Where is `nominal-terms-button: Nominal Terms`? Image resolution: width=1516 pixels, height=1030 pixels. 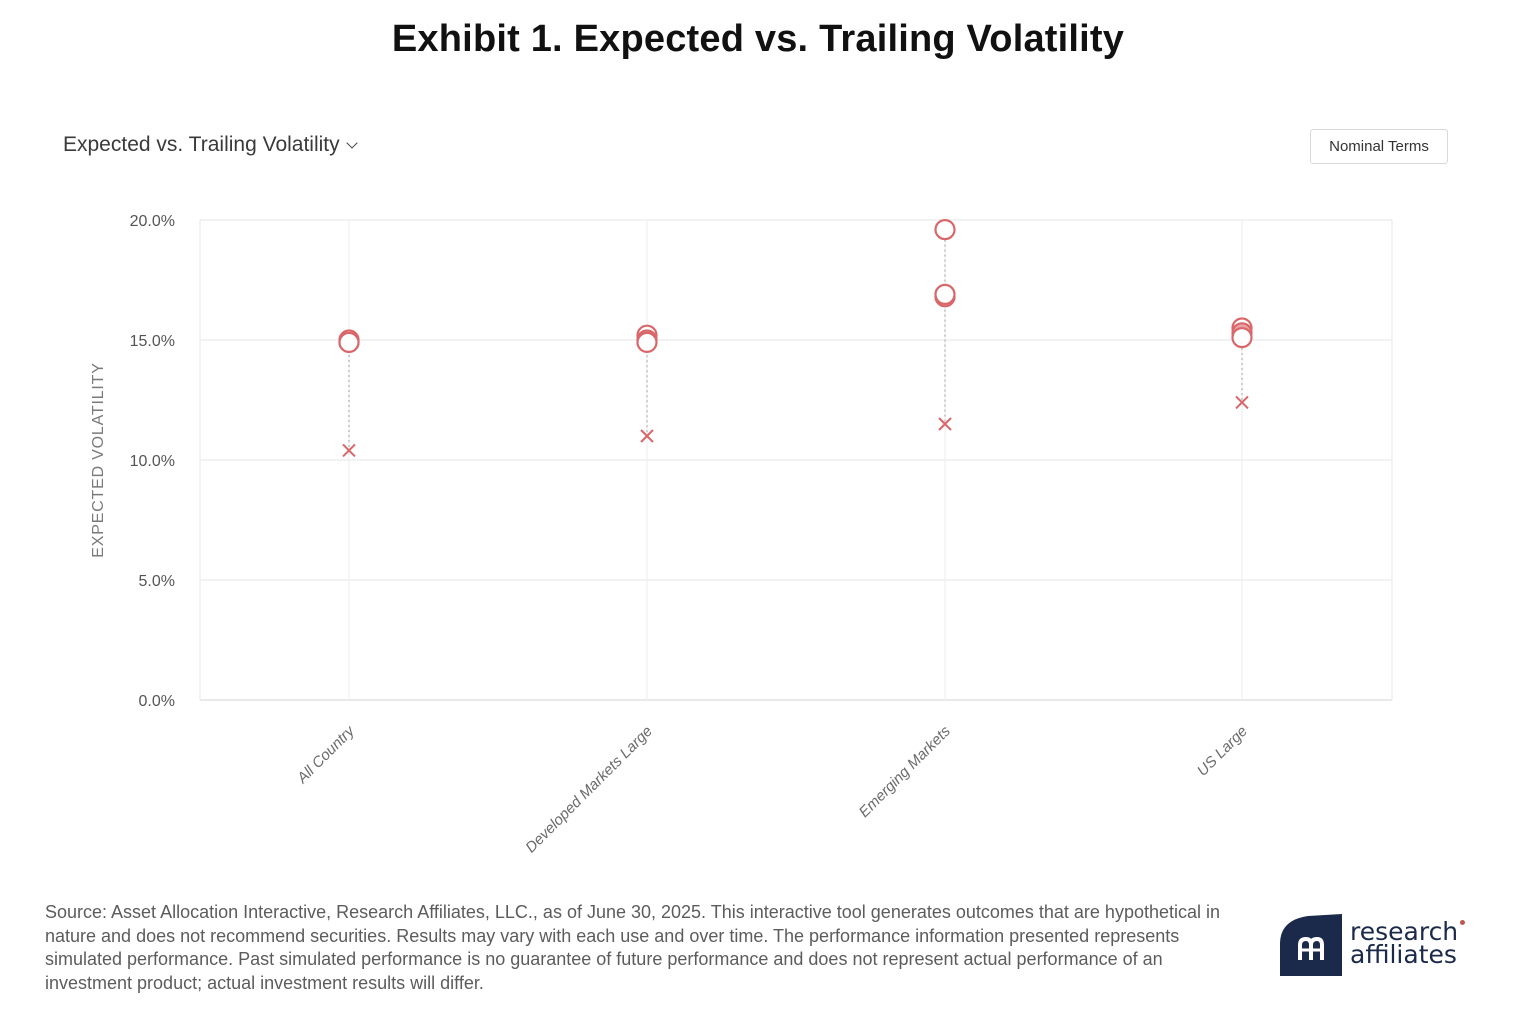
nominal-terms-button: Nominal Terms is located at coordinates (1379, 146).